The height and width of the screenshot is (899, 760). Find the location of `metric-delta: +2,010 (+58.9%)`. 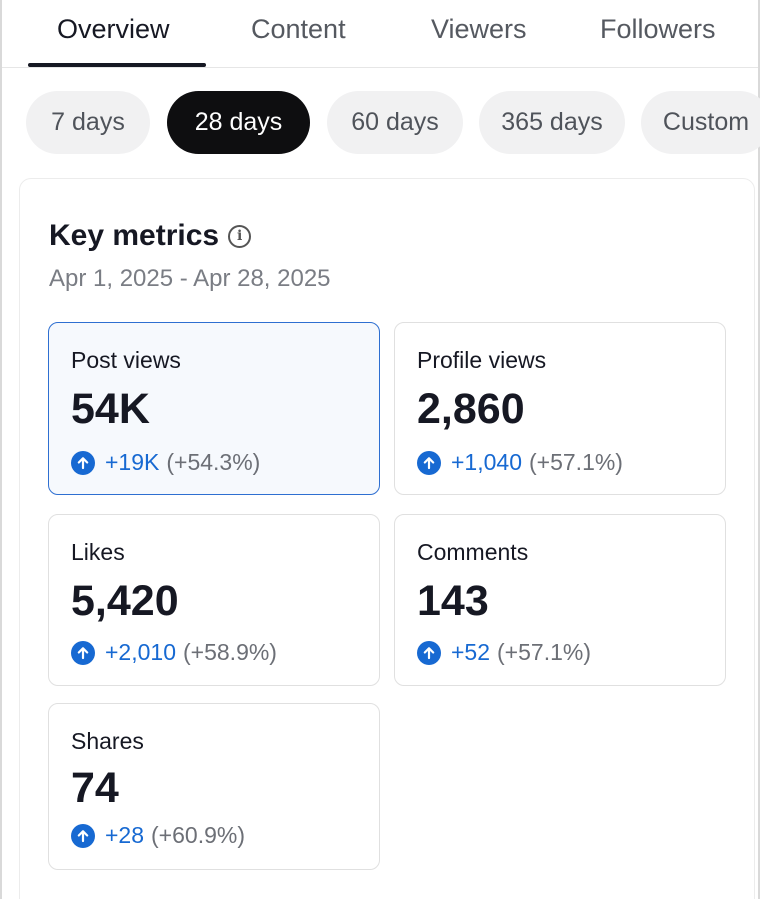

metric-delta: +2,010 (+58.9%) is located at coordinates (174, 652).